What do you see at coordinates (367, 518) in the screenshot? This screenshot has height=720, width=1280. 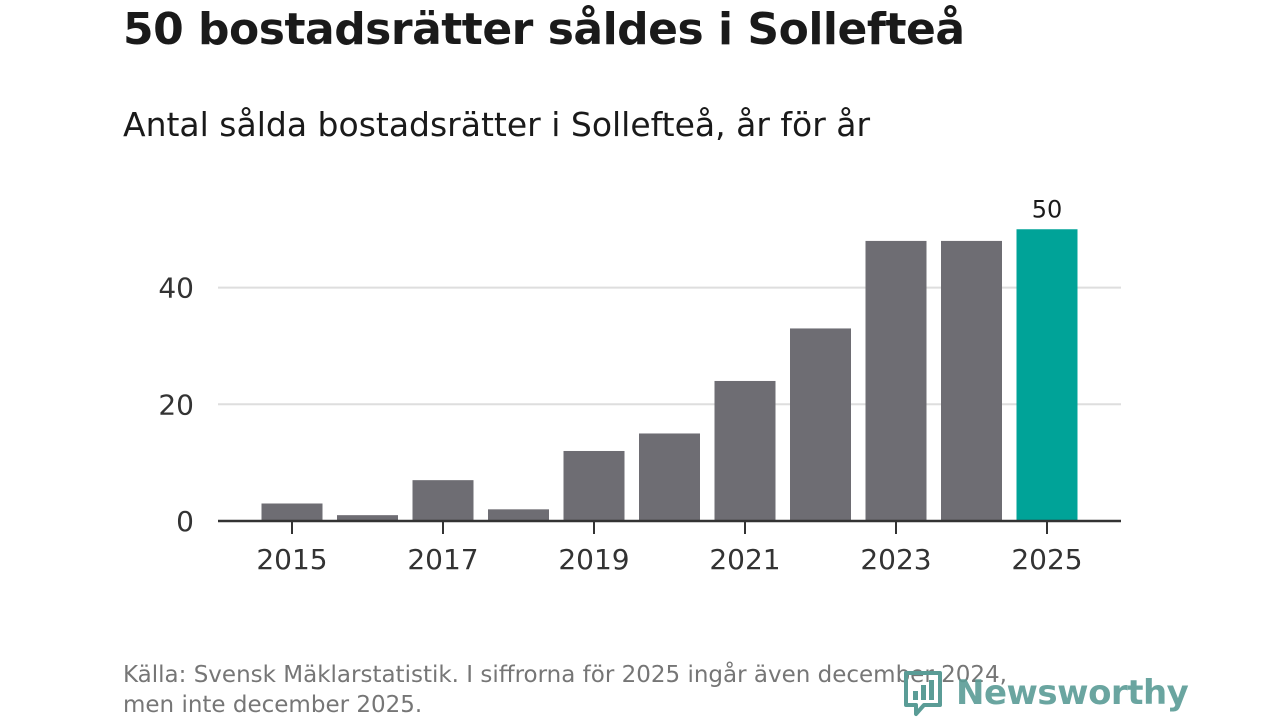 I see `bar-2016` at bounding box center [367, 518].